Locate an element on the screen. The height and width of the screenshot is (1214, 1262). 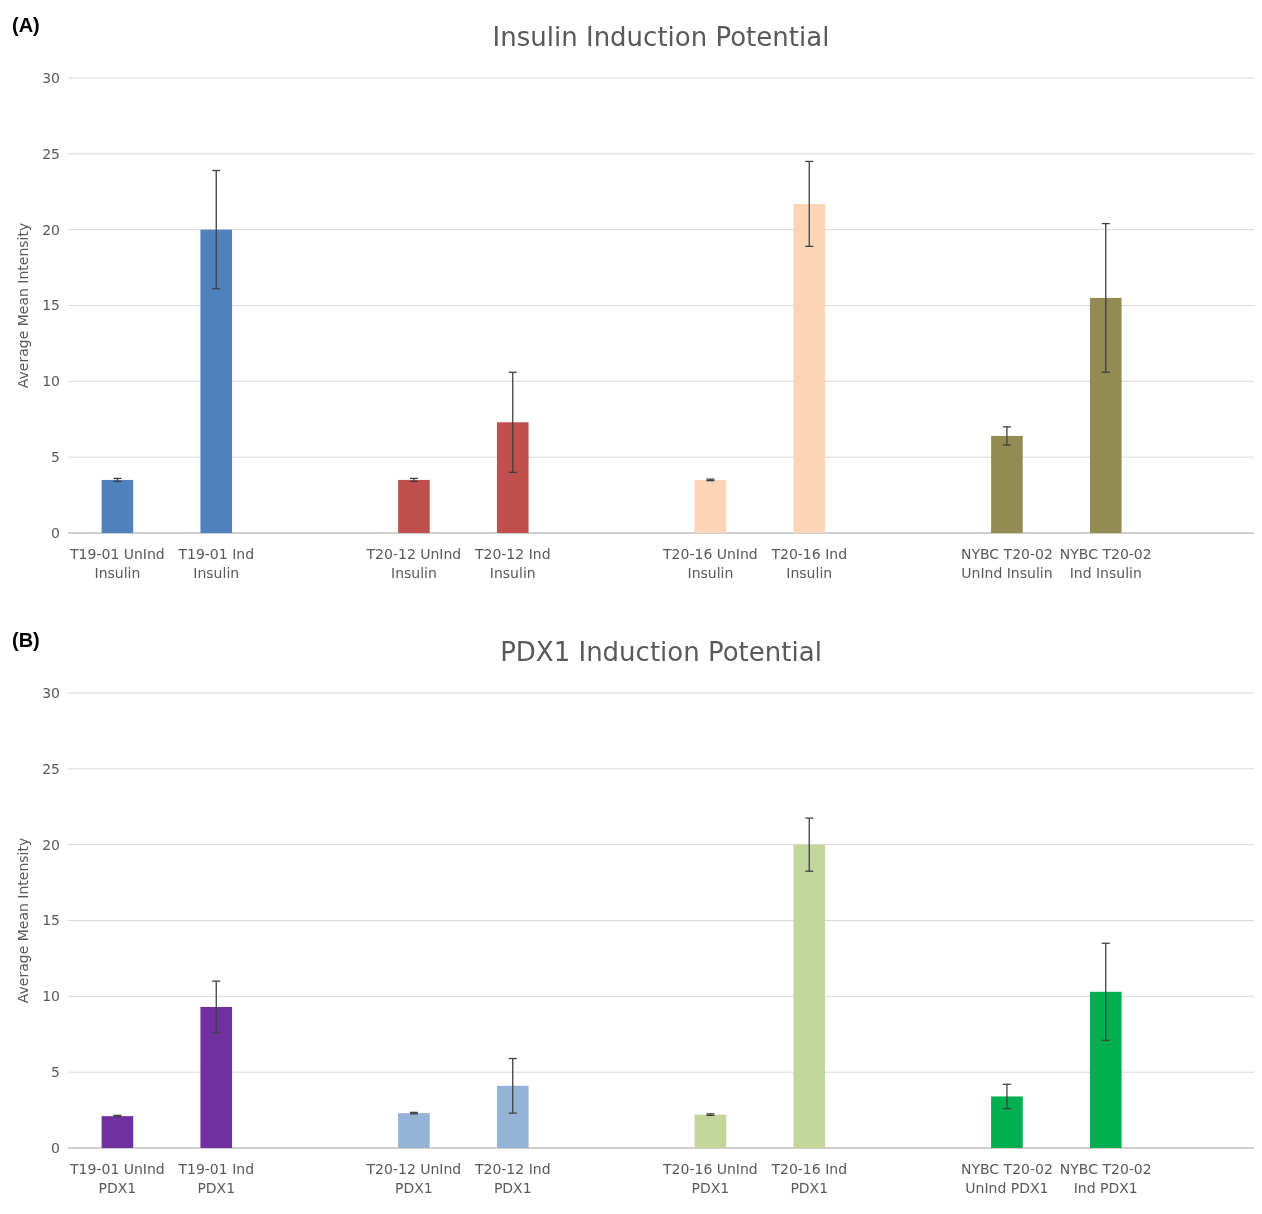
x-tick-label: T20-12 UnInd PDX1 is located at coordinates (413, 1178).